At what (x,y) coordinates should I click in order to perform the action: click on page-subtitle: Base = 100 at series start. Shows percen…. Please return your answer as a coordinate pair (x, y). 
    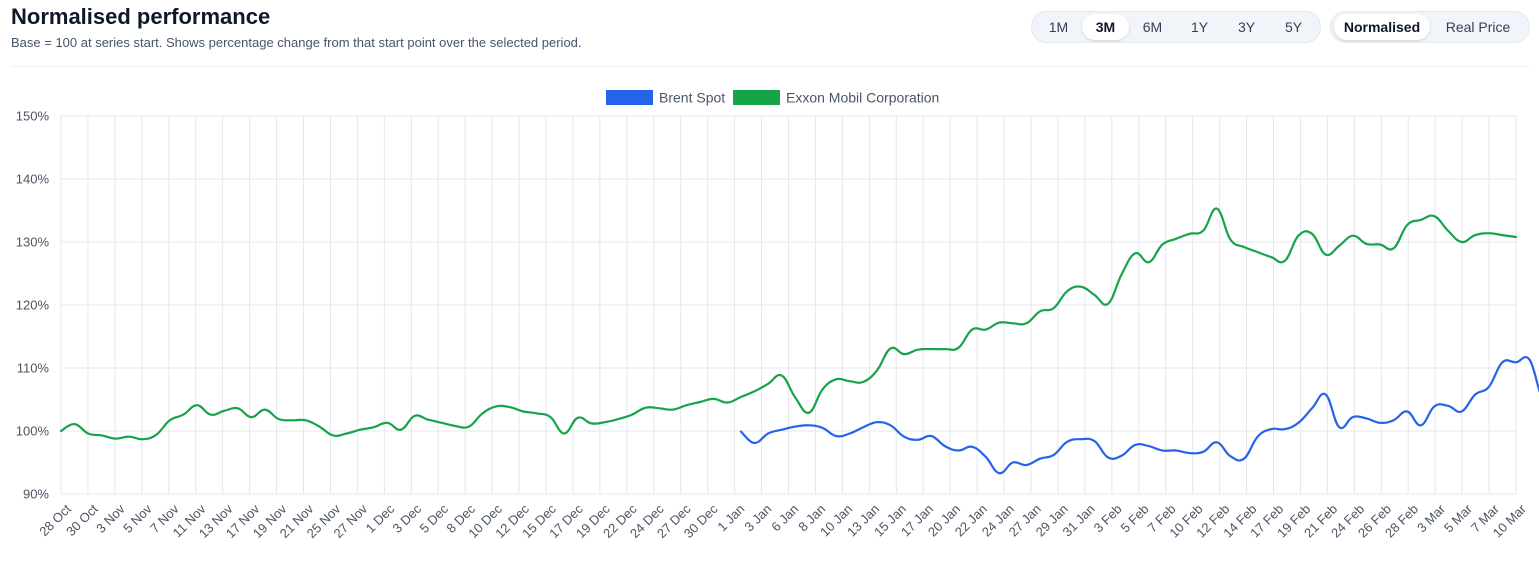
    Looking at the image, I should click on (296, 42).